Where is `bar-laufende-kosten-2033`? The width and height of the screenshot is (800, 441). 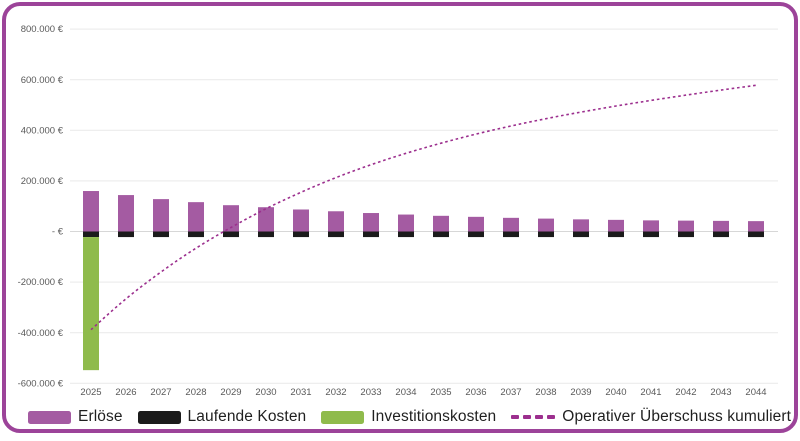 bar-laufende-kosten-2033 is located at coordinates (371, 234).